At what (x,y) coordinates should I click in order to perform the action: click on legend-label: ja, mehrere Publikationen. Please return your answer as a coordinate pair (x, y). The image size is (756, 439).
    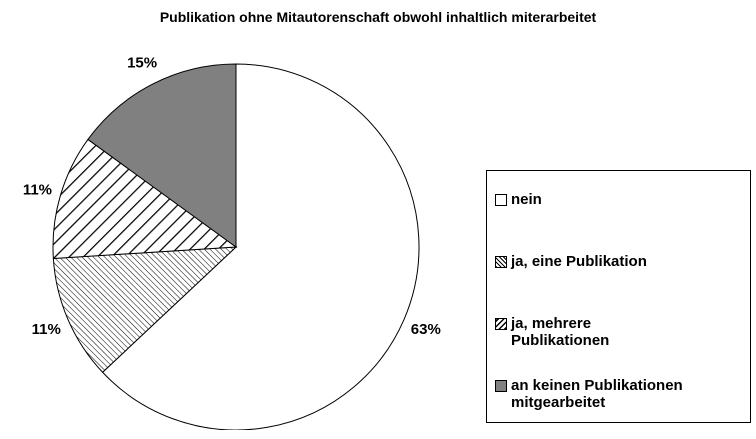
    Looking at the image, I should click on (560, 332).